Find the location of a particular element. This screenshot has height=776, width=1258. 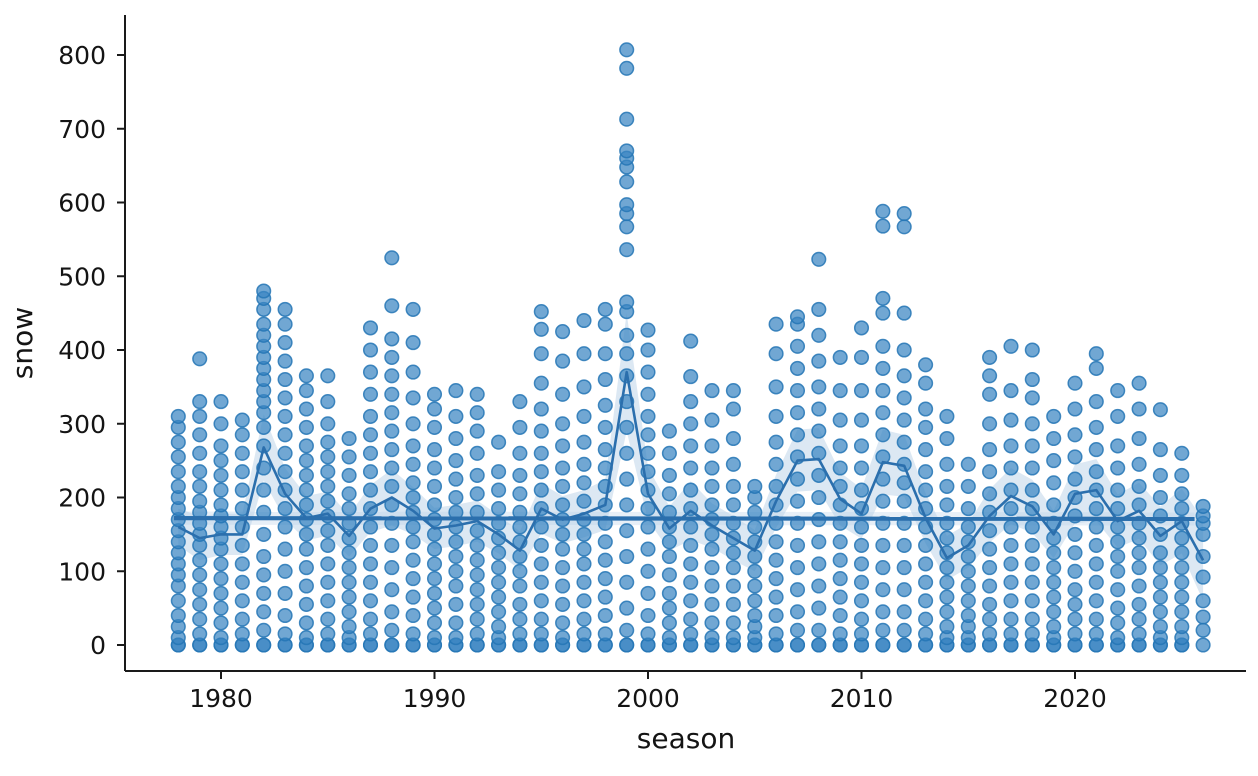

x-axis-title: season is located at coordinates (686, 738).